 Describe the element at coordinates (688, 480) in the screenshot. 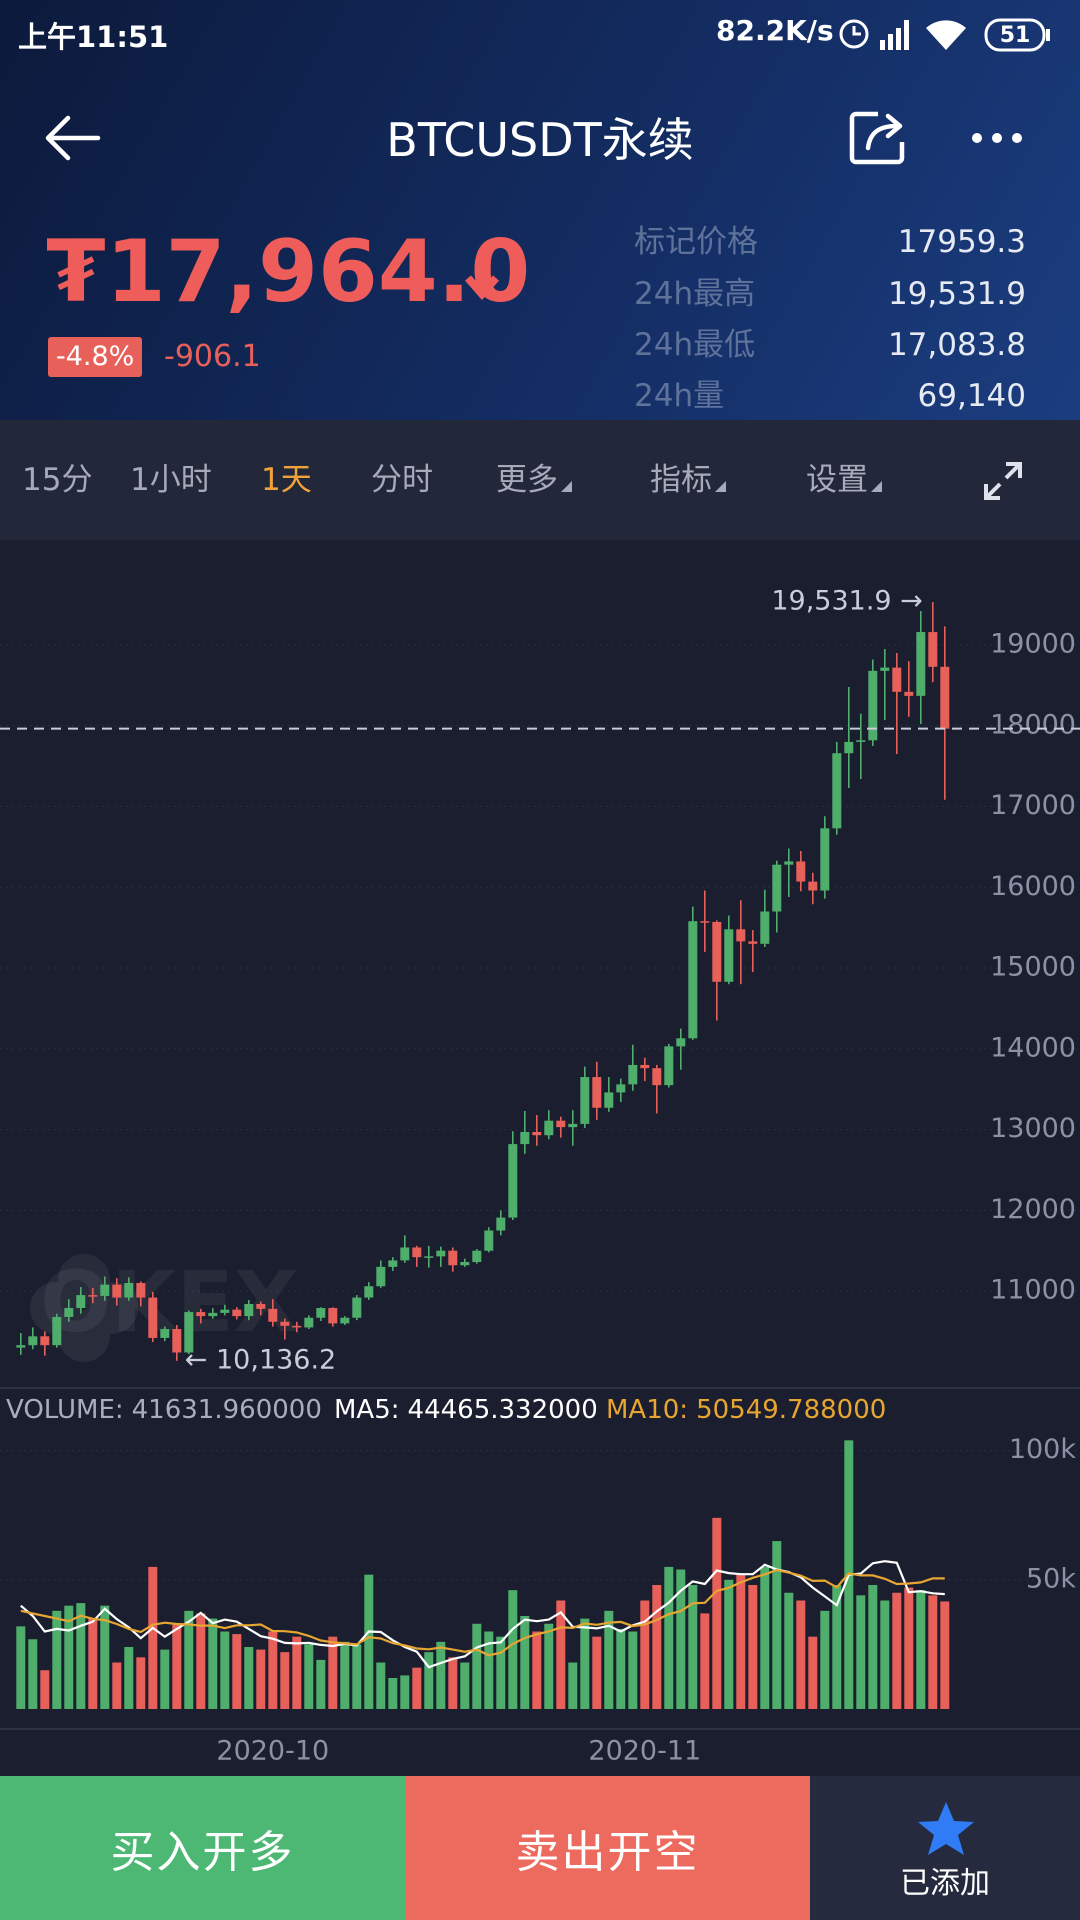

I see `tab-dropdown: 指标` at that location.